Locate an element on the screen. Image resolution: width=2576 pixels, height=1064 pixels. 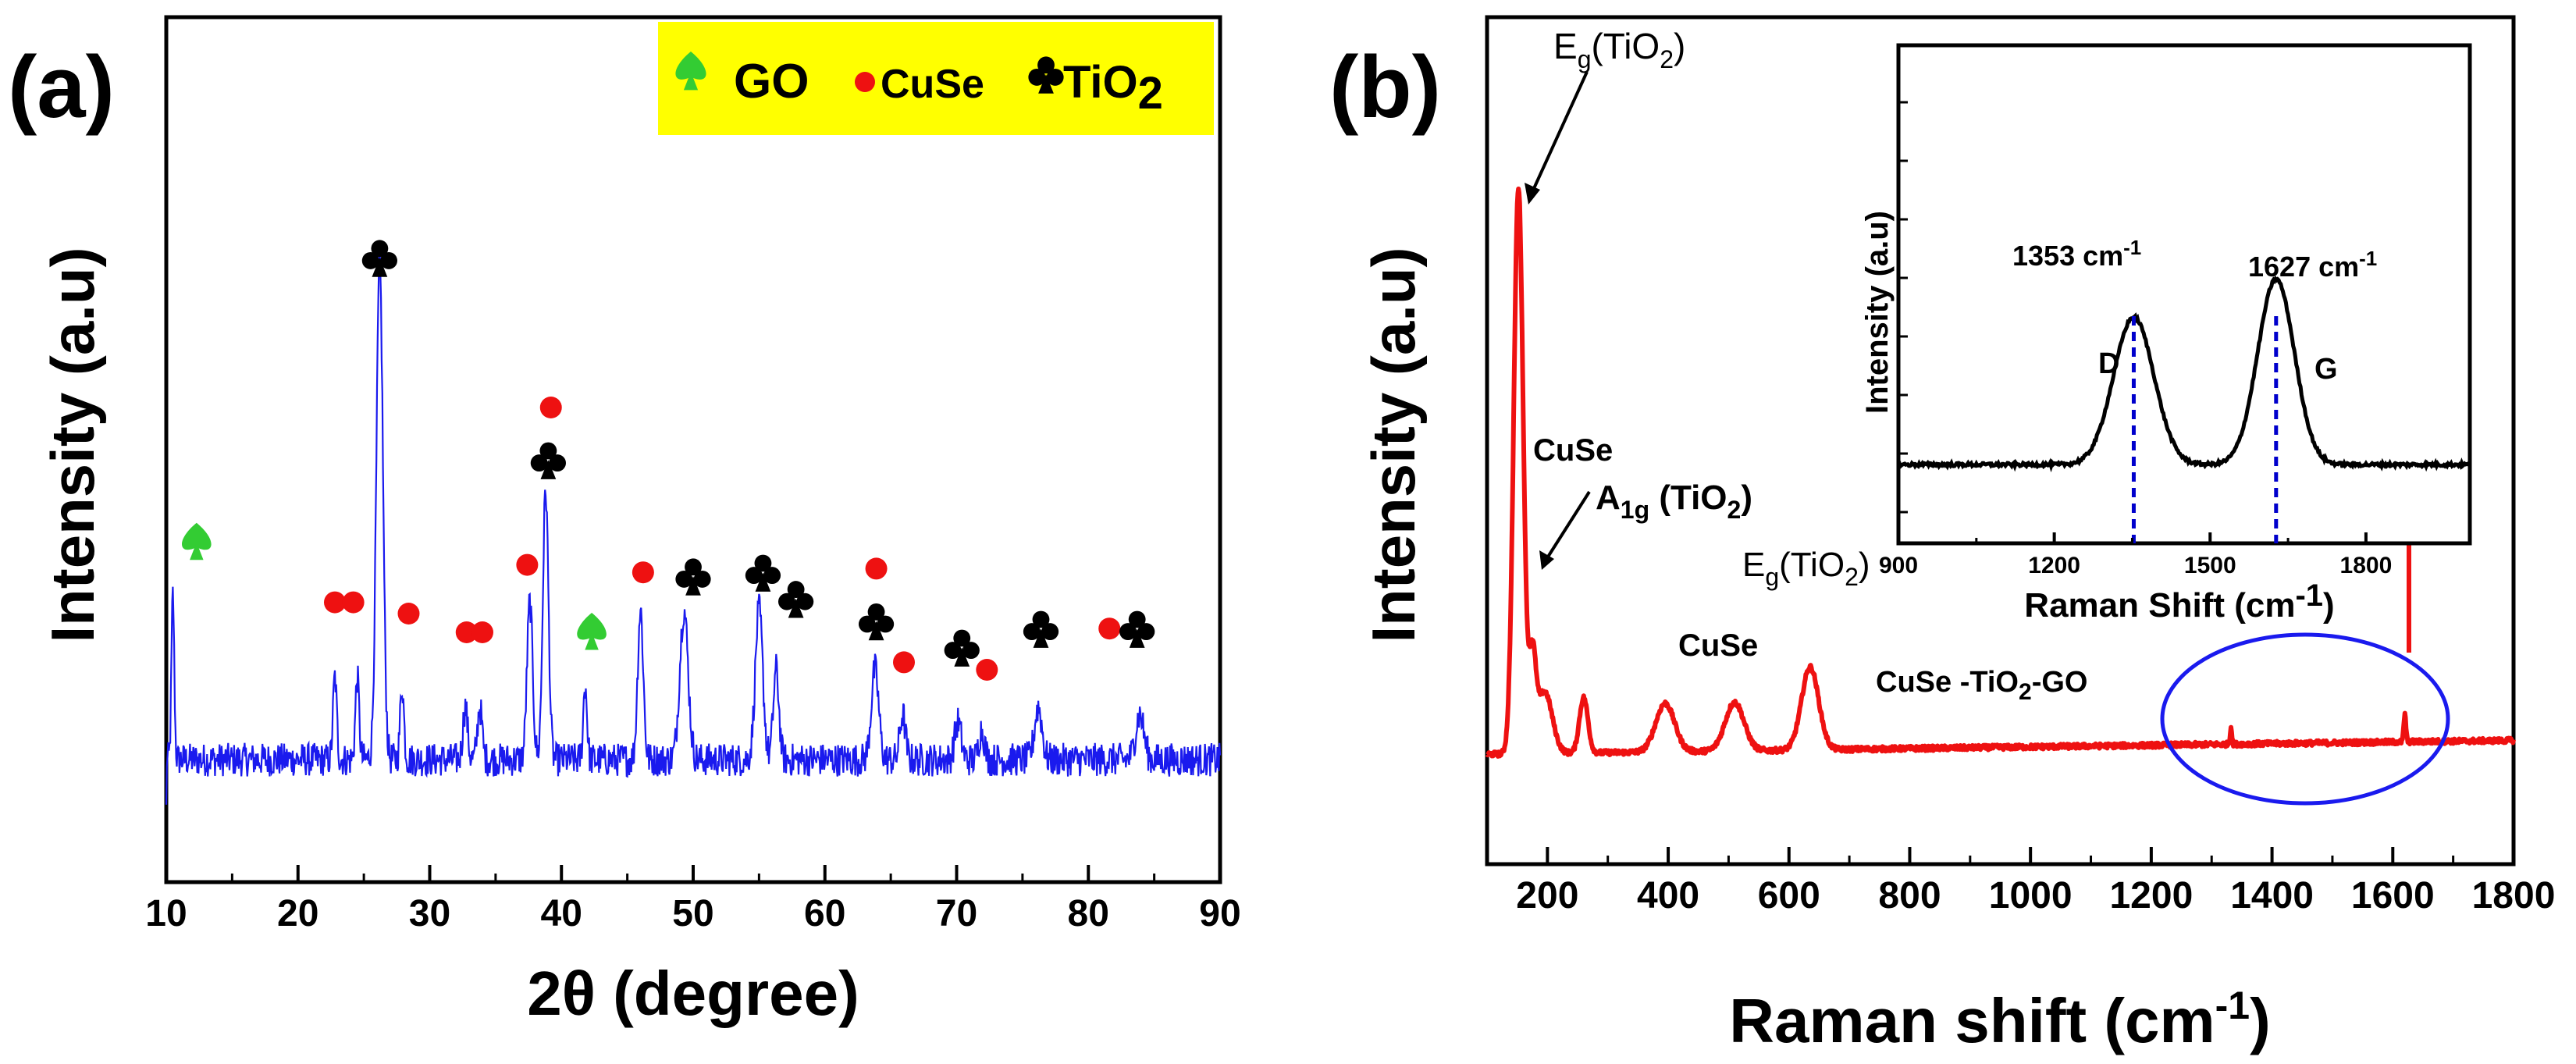
xrd-ylabel: Intensity (a.u) is located at coordinates (72, 444).